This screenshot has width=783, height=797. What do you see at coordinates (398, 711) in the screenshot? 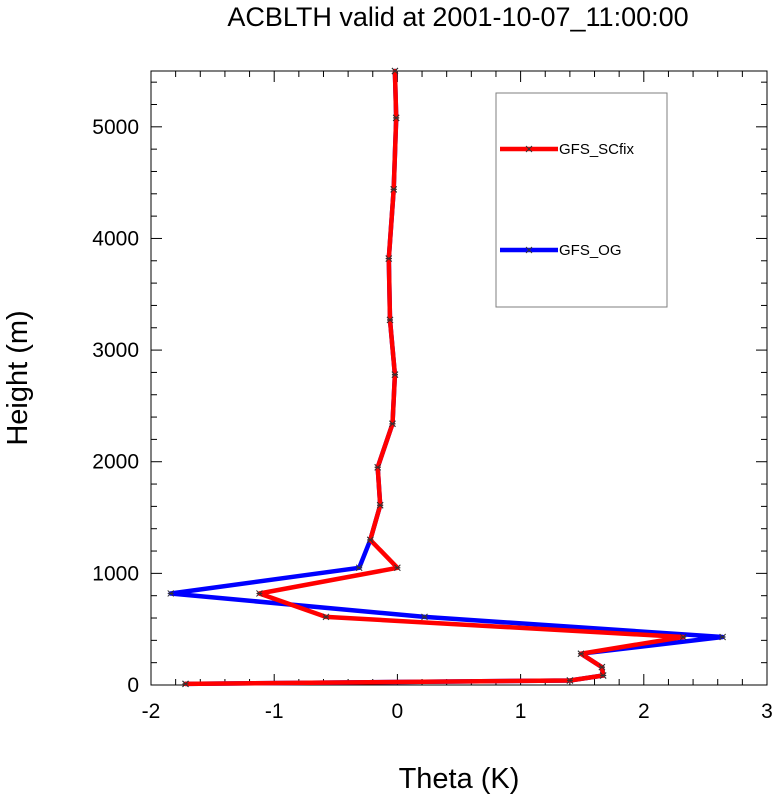
I see `x-tick-label: 0` at bounding box center [398, 711].